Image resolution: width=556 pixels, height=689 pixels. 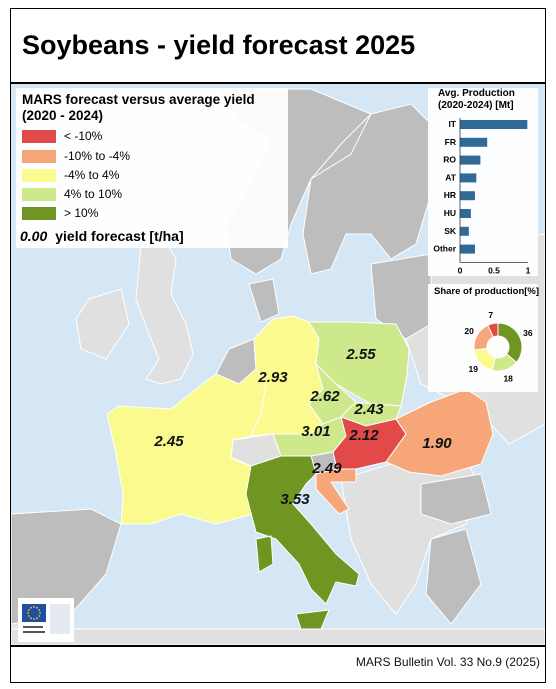 I want to click on bar-category-label: RO, so click(x=449, y=160).